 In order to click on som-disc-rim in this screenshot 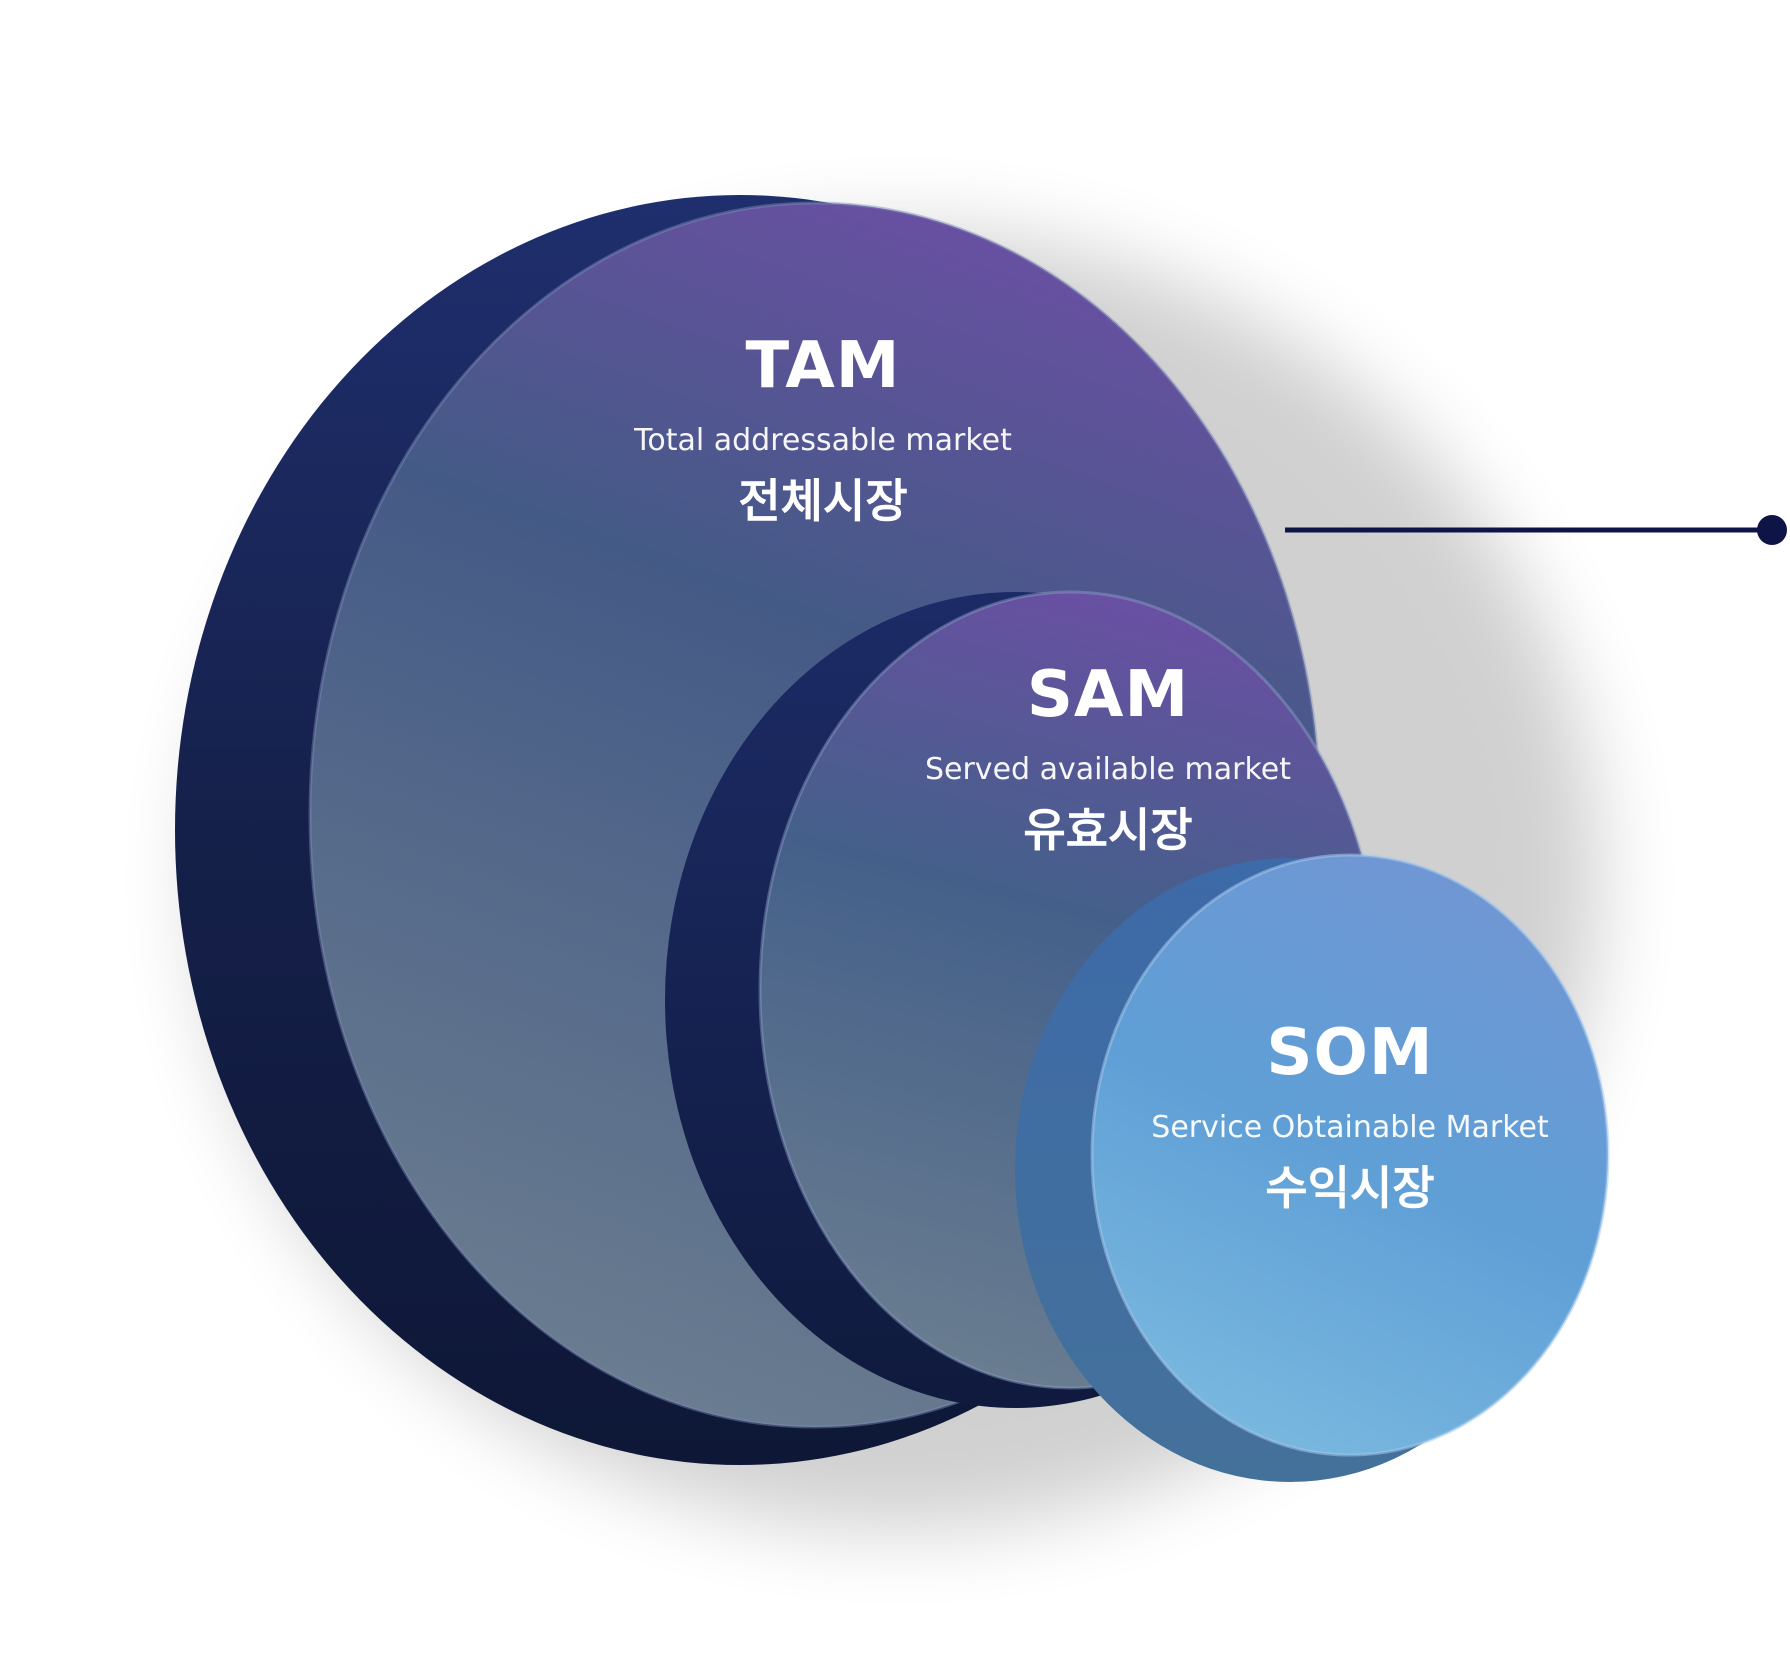, I will do `click(1350, 1155)`.